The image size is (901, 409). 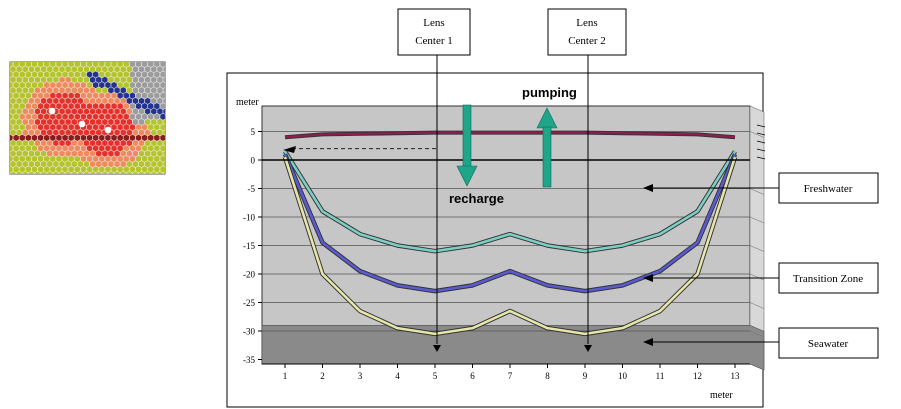 What do you see at coordinates (510, 201) in the screenshot?
I see `upper-curve-series` at bounding box center [510, 201].